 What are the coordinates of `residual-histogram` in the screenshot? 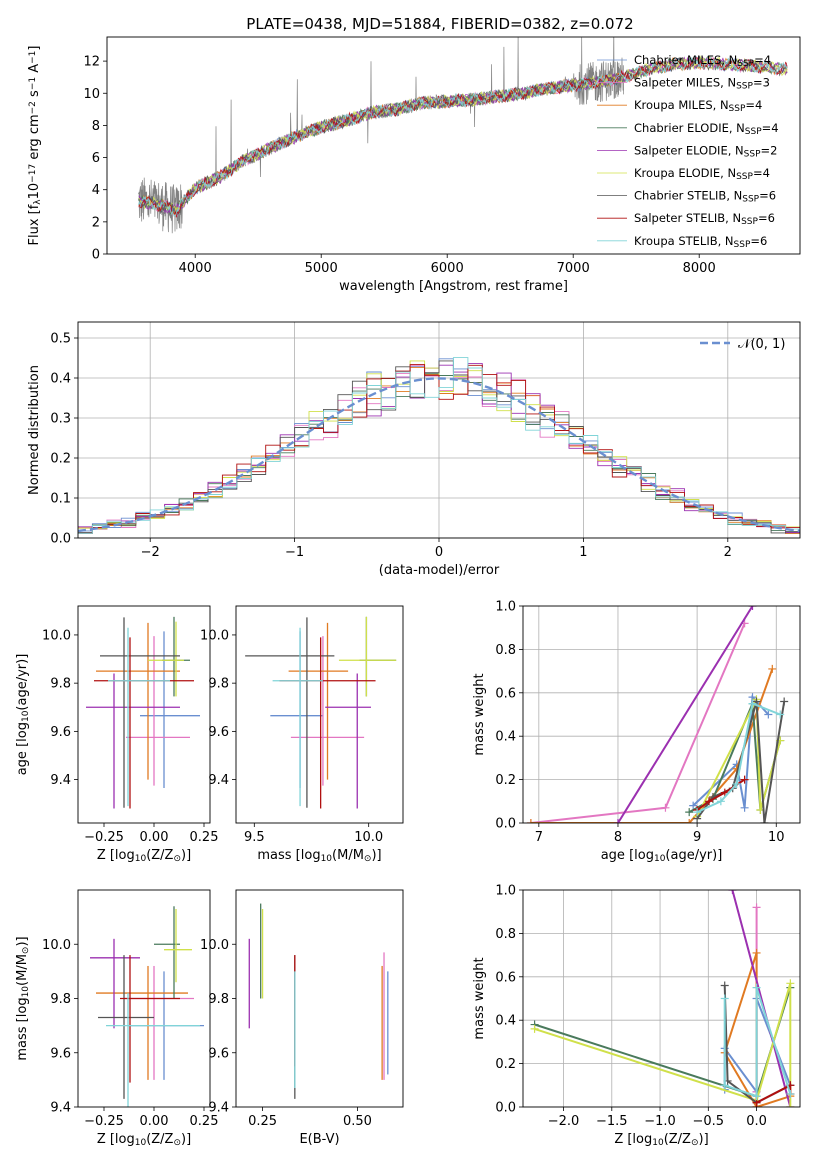 It's located at (439, 447).